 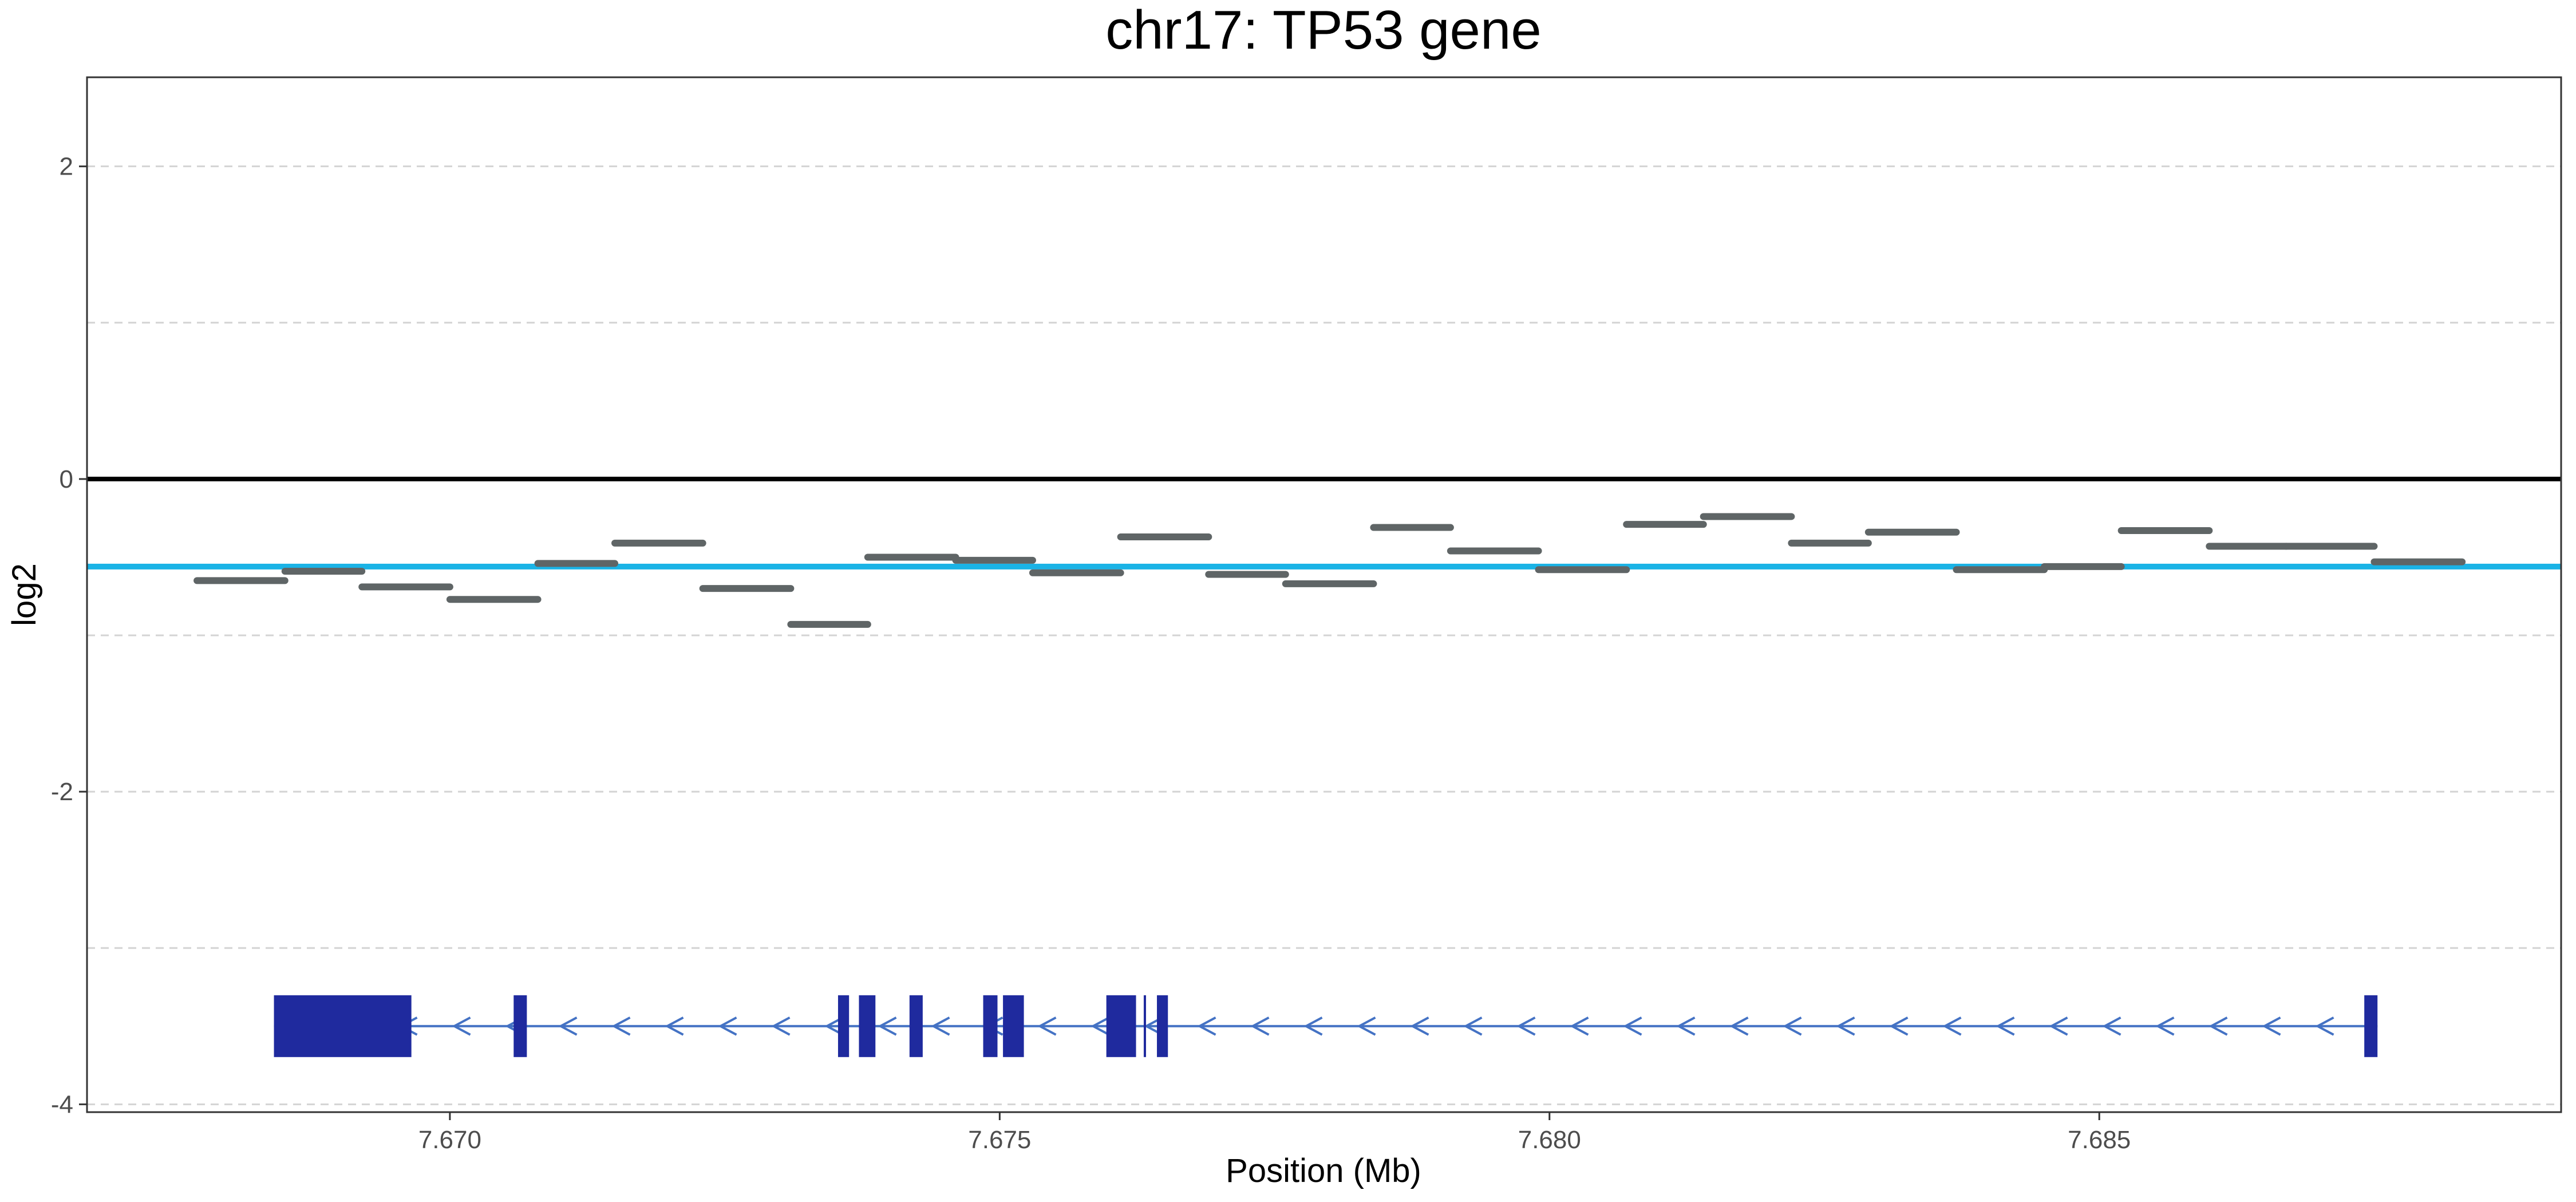 I want to click on reference-lines, so click(x=1324, y=523).